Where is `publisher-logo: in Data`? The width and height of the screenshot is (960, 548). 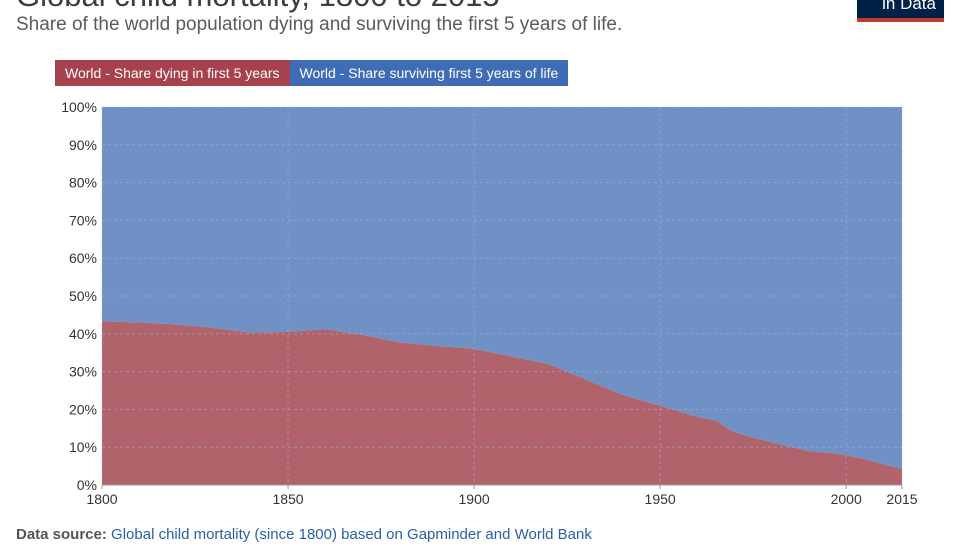
publisher-logo: in Data is located at coordinates (900, 11).